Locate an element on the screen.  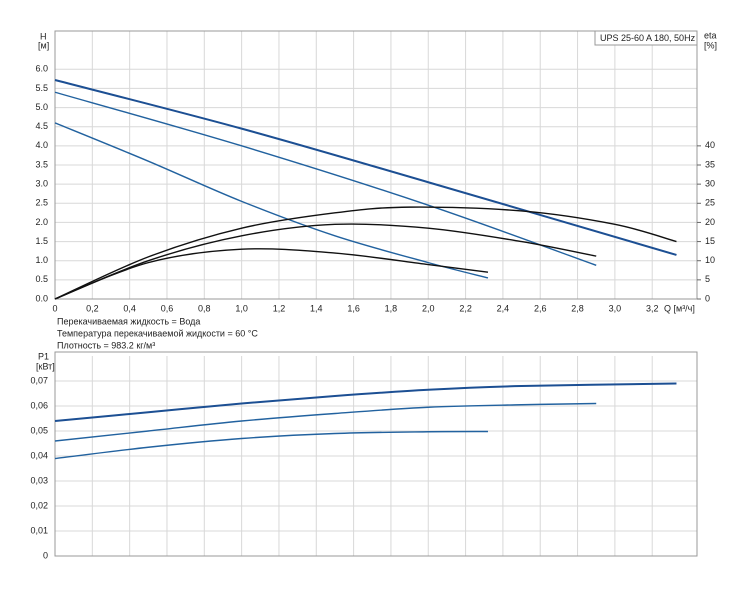
y2-tick-label: 40 is located at coordinates (710, 145).